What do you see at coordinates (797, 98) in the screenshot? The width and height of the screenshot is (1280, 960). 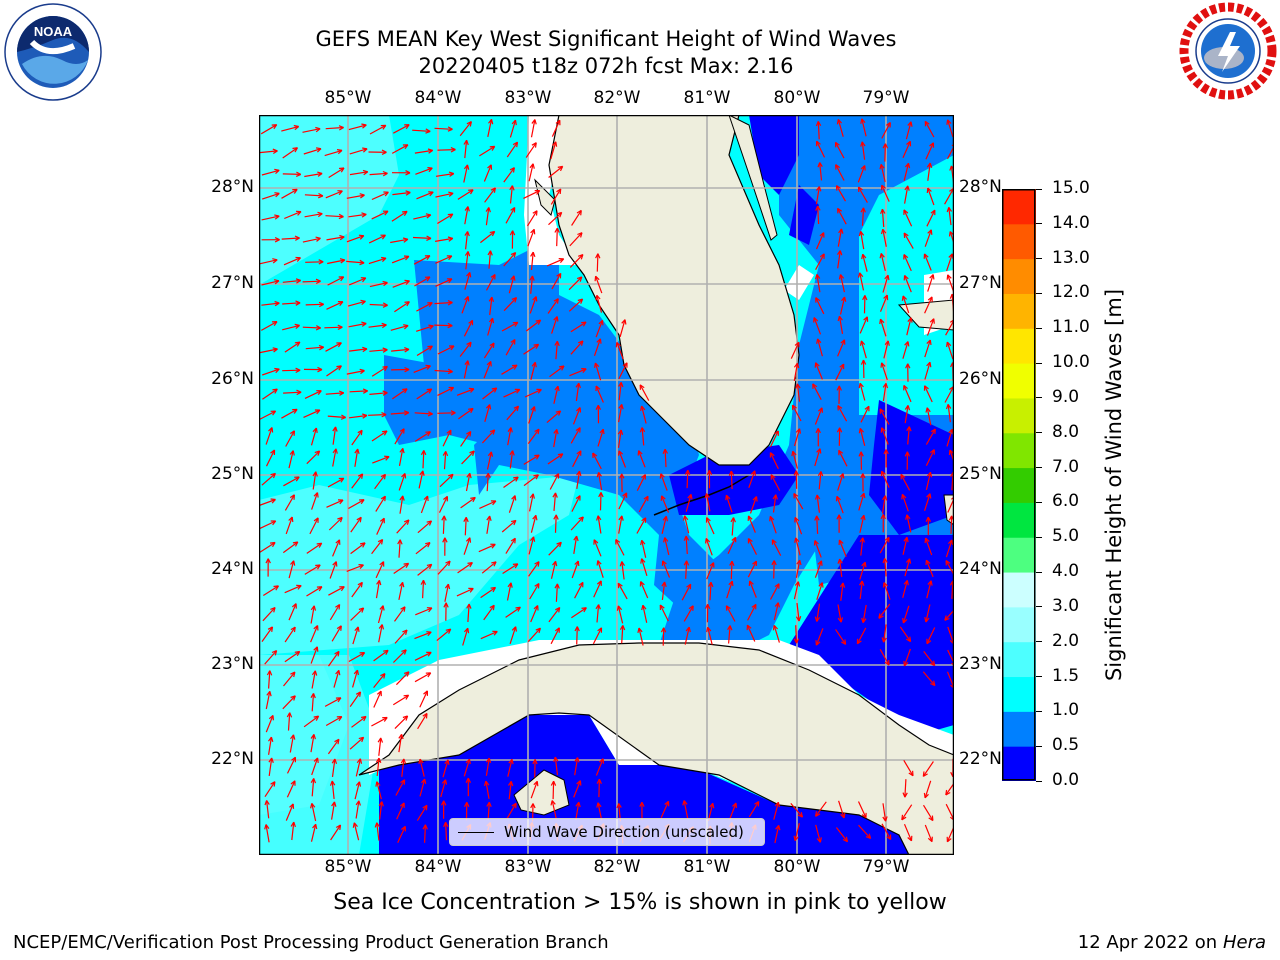 I see `lon-tick-top: 80°W` at bounding box center [797, 98].